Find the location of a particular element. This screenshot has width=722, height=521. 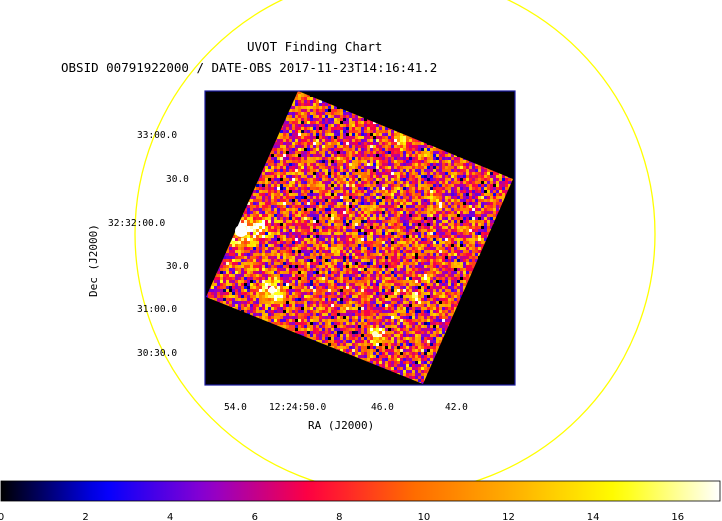

y-tick-label: 30:30.0 is located at coordinates (157, 353).